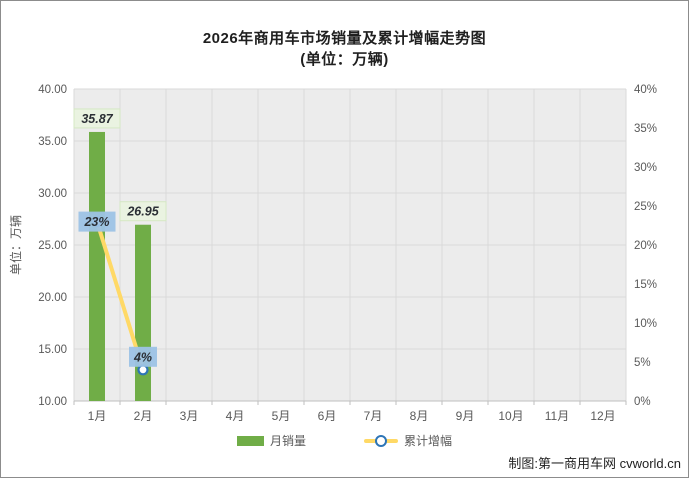 The height and width of the screenshot is (478, 689). Describe the element at coordinates (594, 463) in the screenshot. I see `credit-text: 制图:第一商用车网 cvworld.cn` at that location.